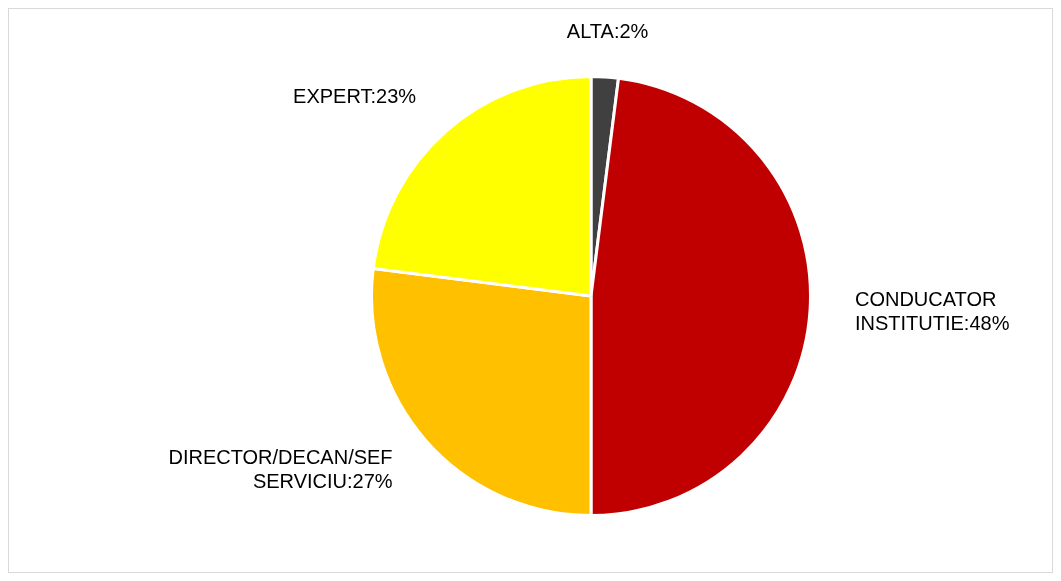  I want to click on slice-label: EXPERT:23%, so click(355, 96).